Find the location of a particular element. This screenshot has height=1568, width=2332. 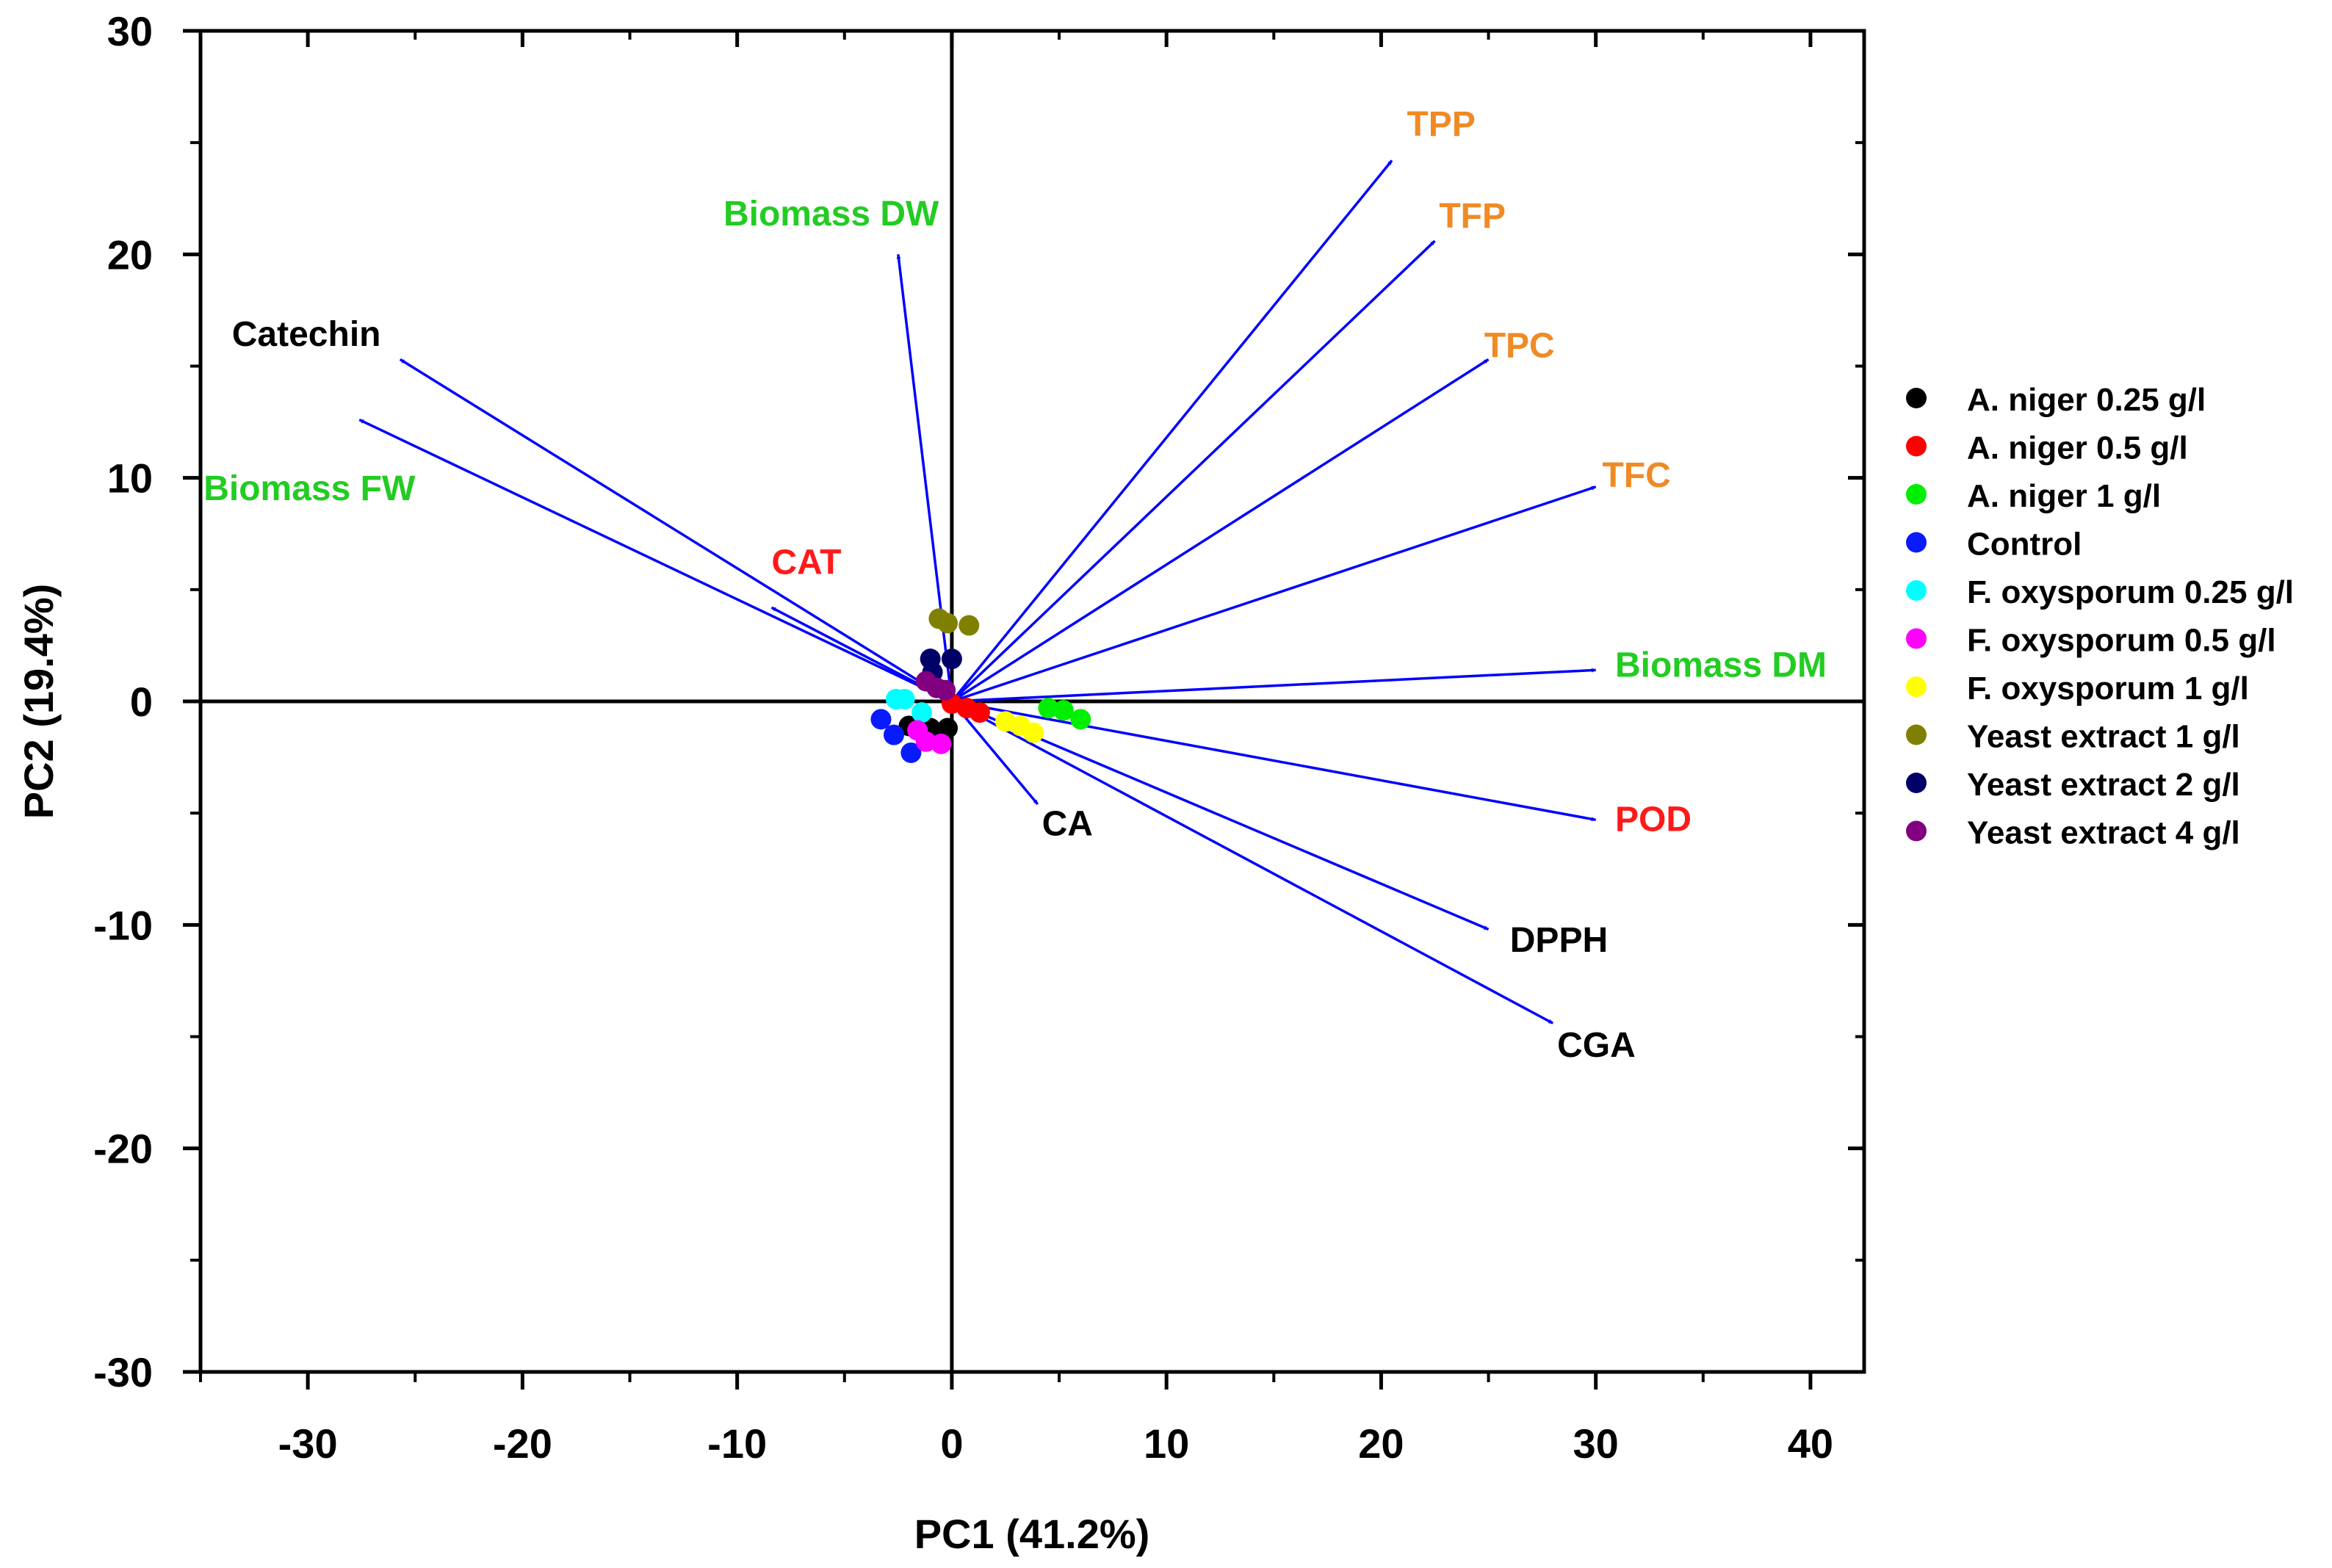

loading-label: Biomass DM is located at coordinates (1721, 665).